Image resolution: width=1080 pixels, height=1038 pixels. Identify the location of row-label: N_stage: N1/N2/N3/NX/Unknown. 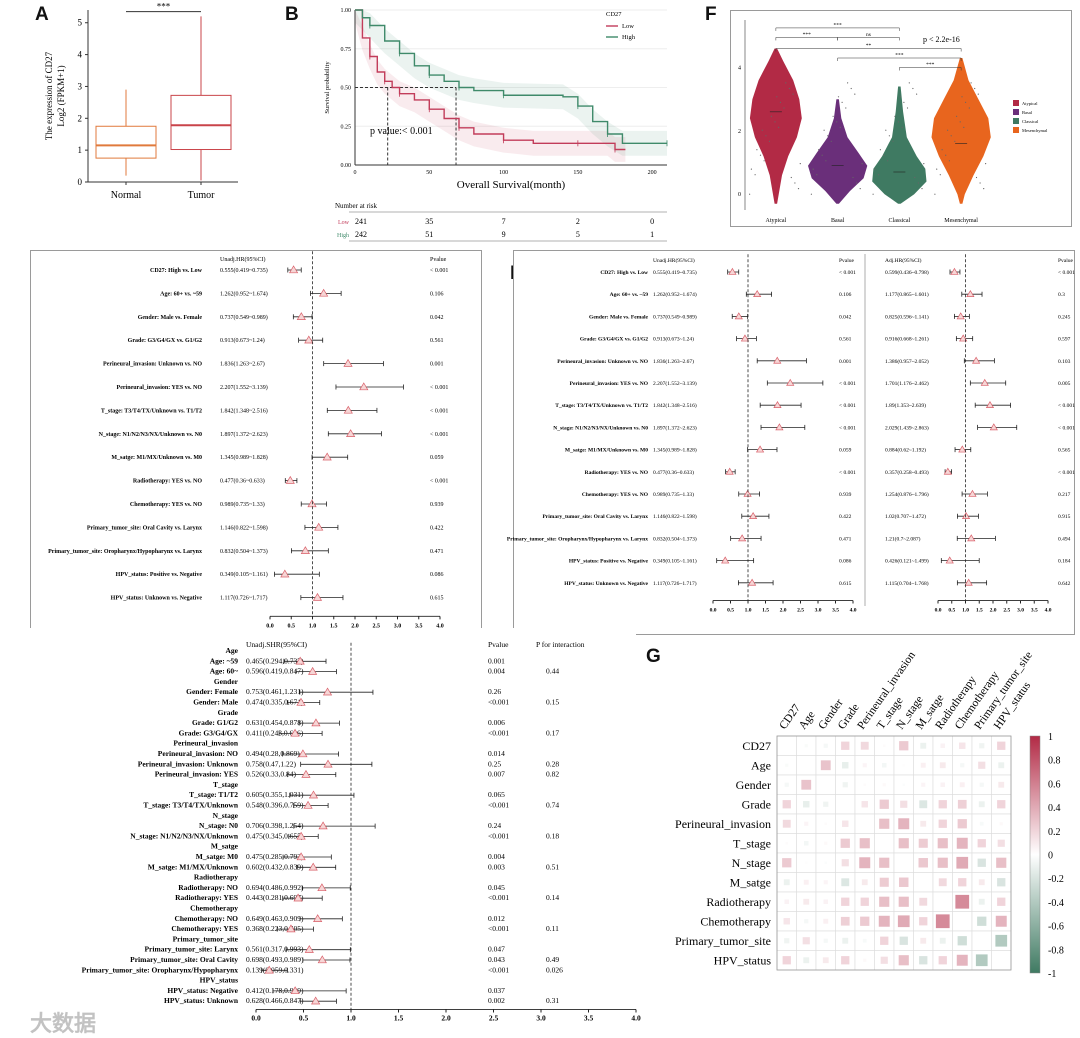
(184, 835).